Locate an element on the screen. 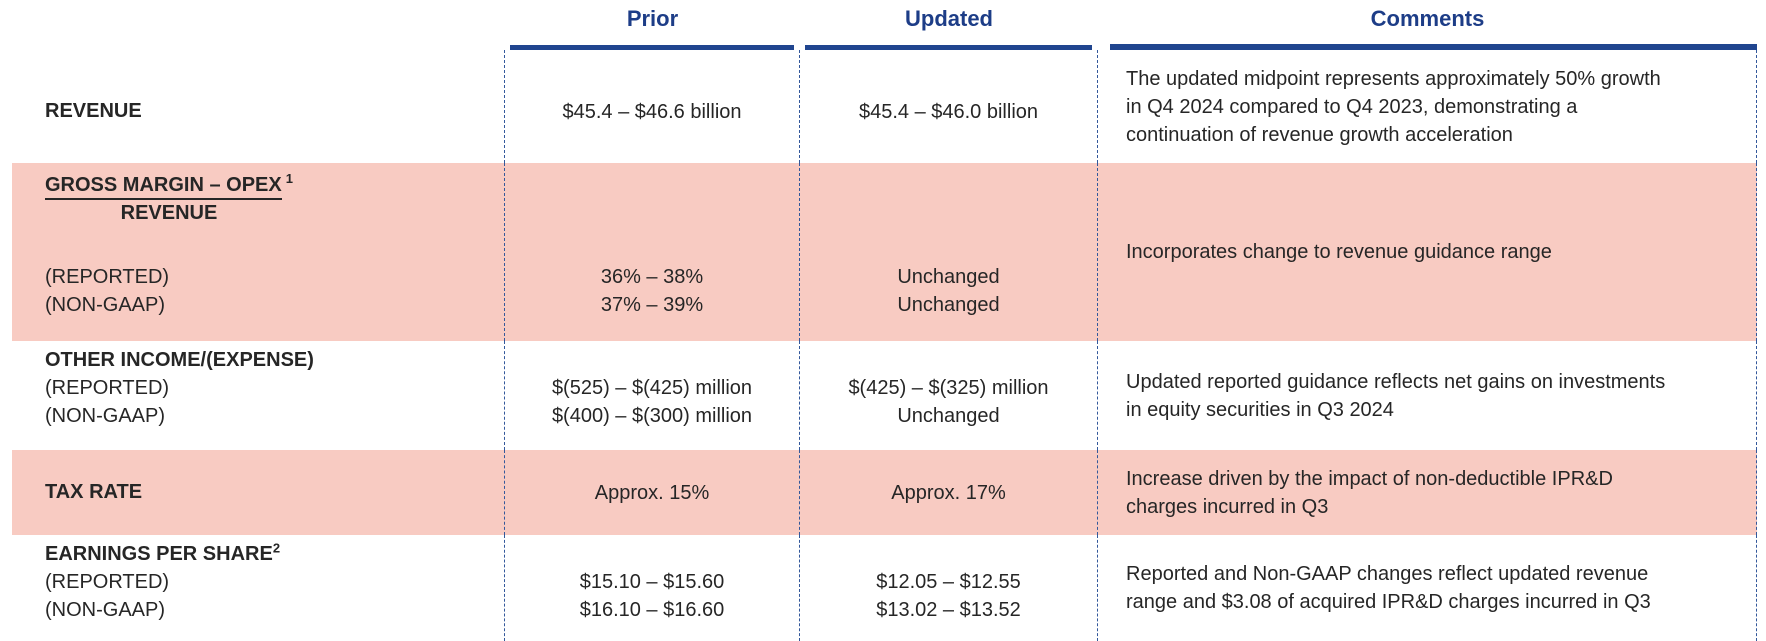 Image resolution: width=1766 pixels, height=641 pixels. updated-value: Approx. 17% is located at coordinates (948, 492).